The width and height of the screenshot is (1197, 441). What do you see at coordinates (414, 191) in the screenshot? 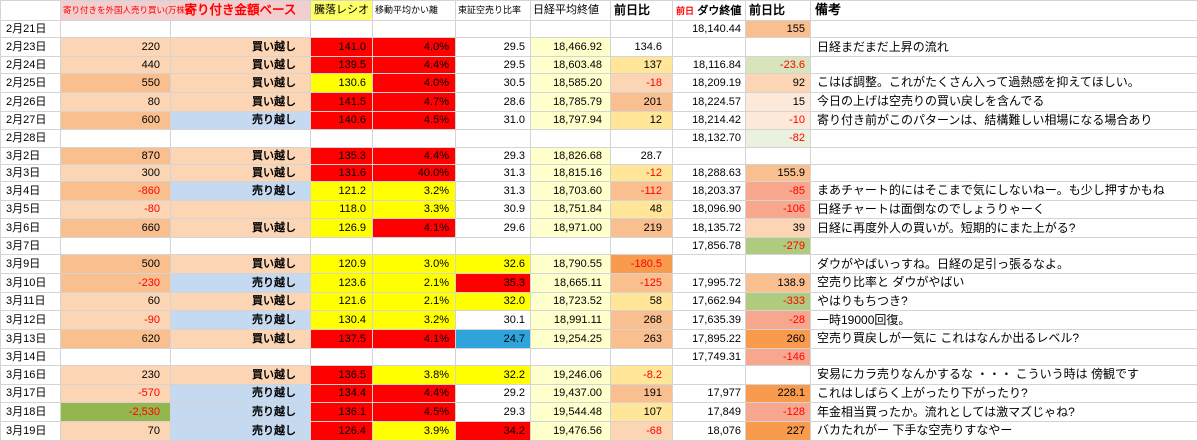
I see `cell-moving-average-gap: 3.2%` at bounding box center [414, 191].